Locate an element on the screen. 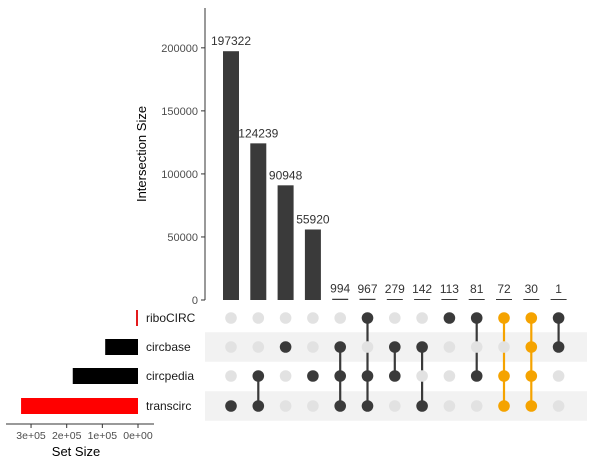 This screenshot has height=468, width=597. intersection-bar-label: 81 is located at coordinates (477, 289).